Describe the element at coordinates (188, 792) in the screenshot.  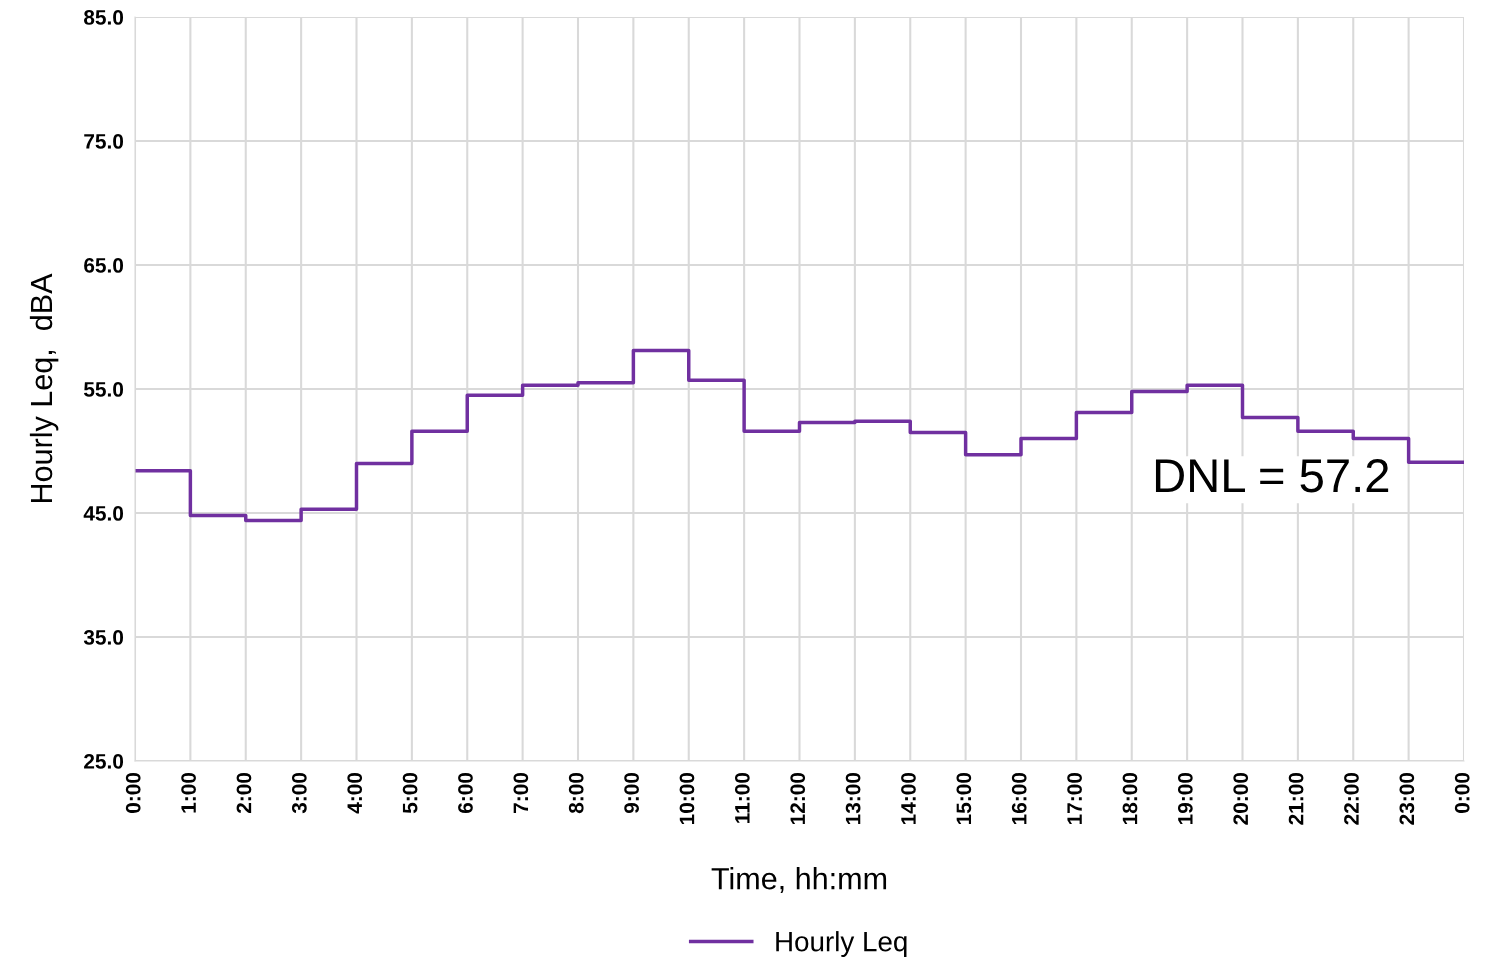
I see `x-tick-label: 1:00` at that location.